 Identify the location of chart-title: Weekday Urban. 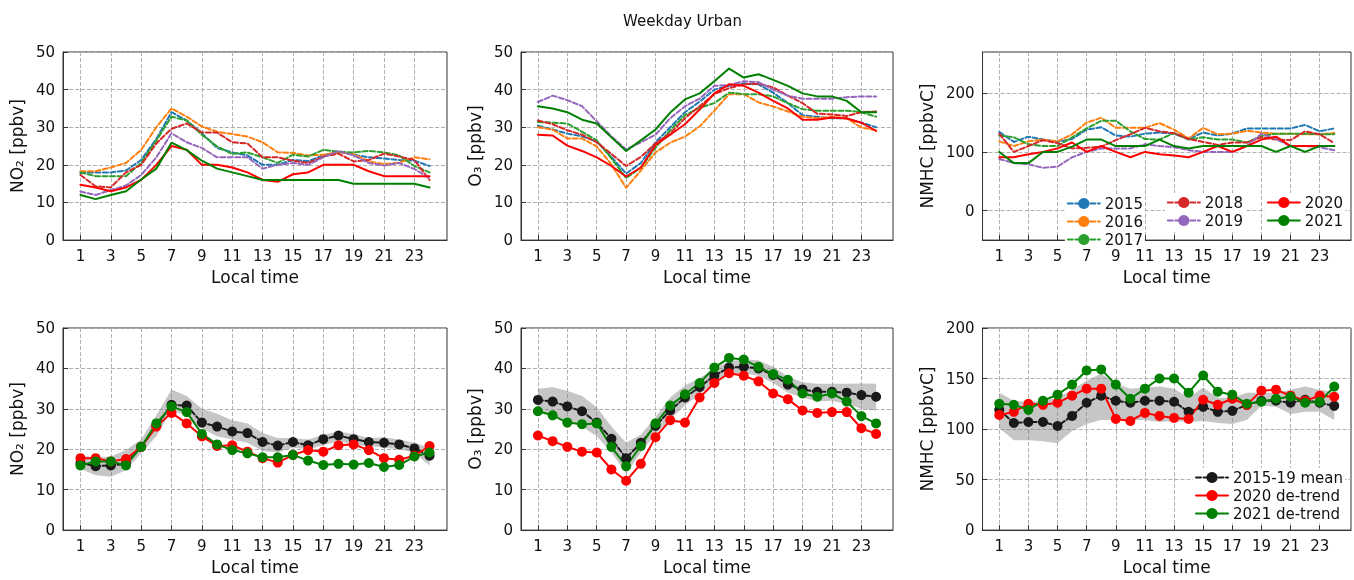
(682, 20).